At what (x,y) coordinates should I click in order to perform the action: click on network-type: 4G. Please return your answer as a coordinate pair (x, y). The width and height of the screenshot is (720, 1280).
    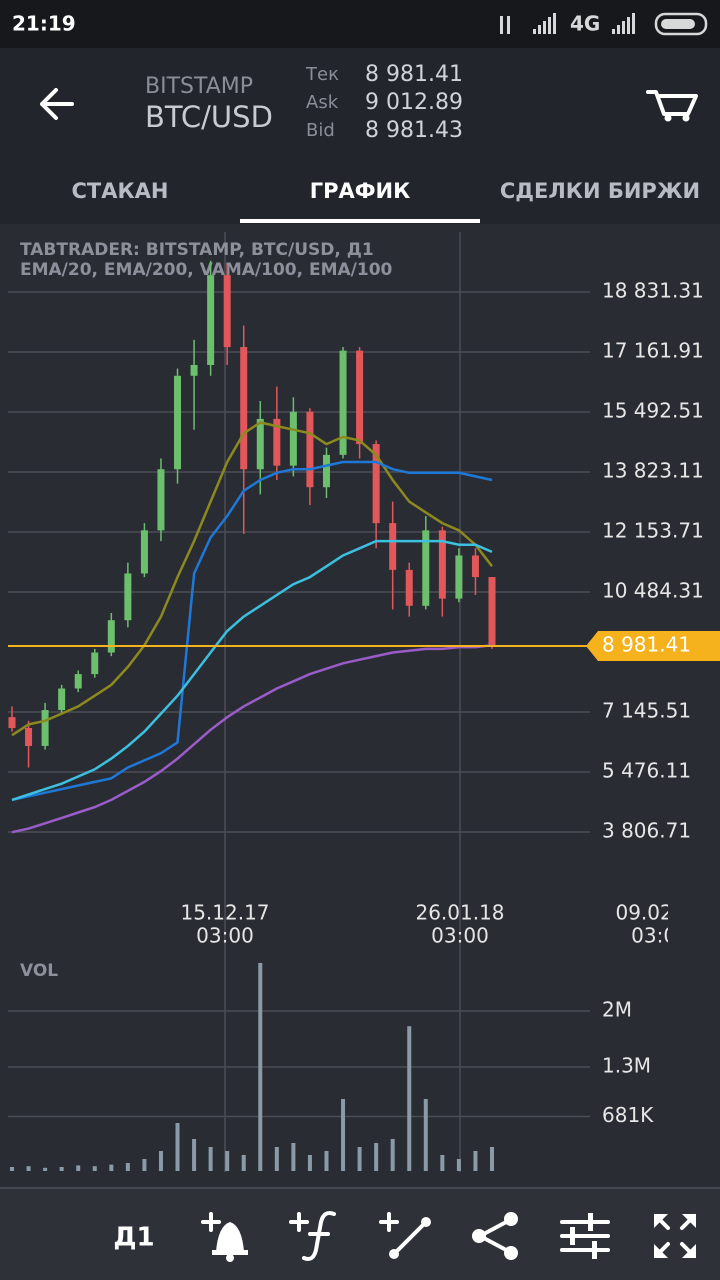
    Looking at the image, I should click on (585, 24).